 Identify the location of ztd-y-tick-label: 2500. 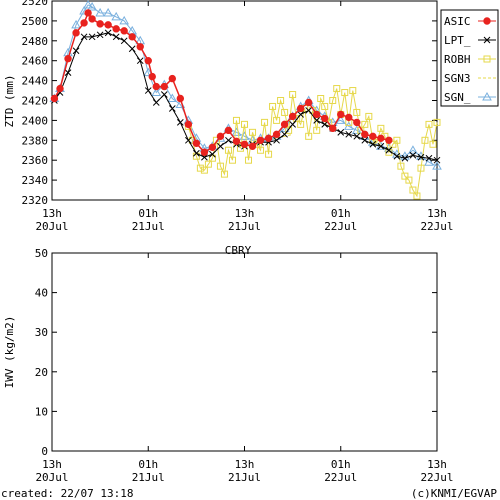
(35, 21).